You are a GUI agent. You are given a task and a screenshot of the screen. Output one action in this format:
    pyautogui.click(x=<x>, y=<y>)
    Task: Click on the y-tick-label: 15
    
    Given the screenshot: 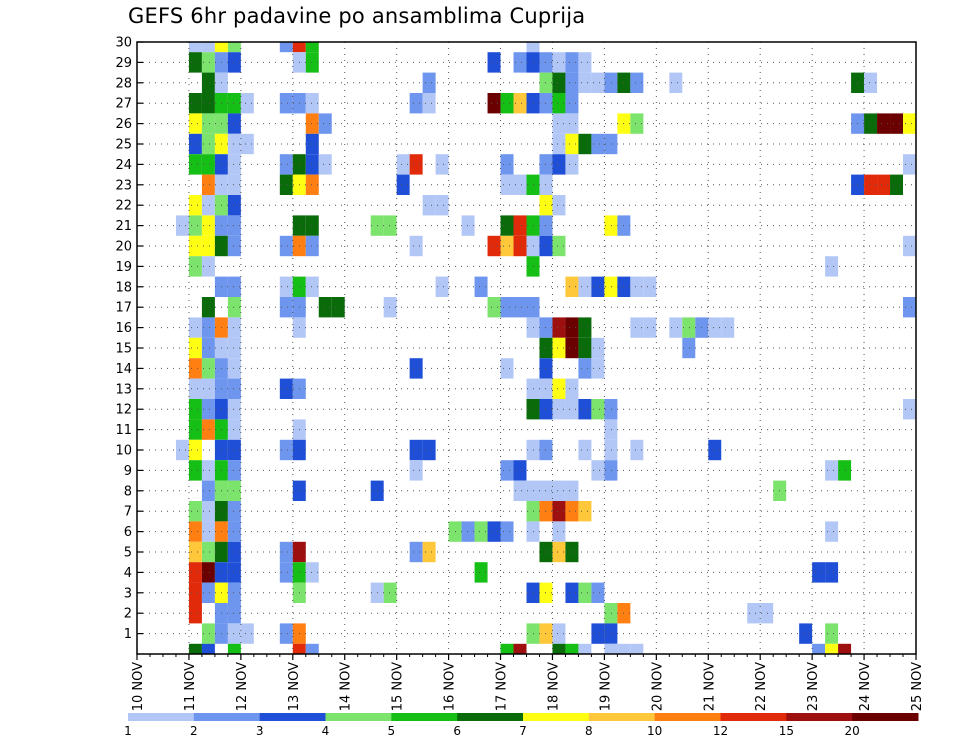 What is the action you would take?
    pyautogui.click(x=123, y=349)
    